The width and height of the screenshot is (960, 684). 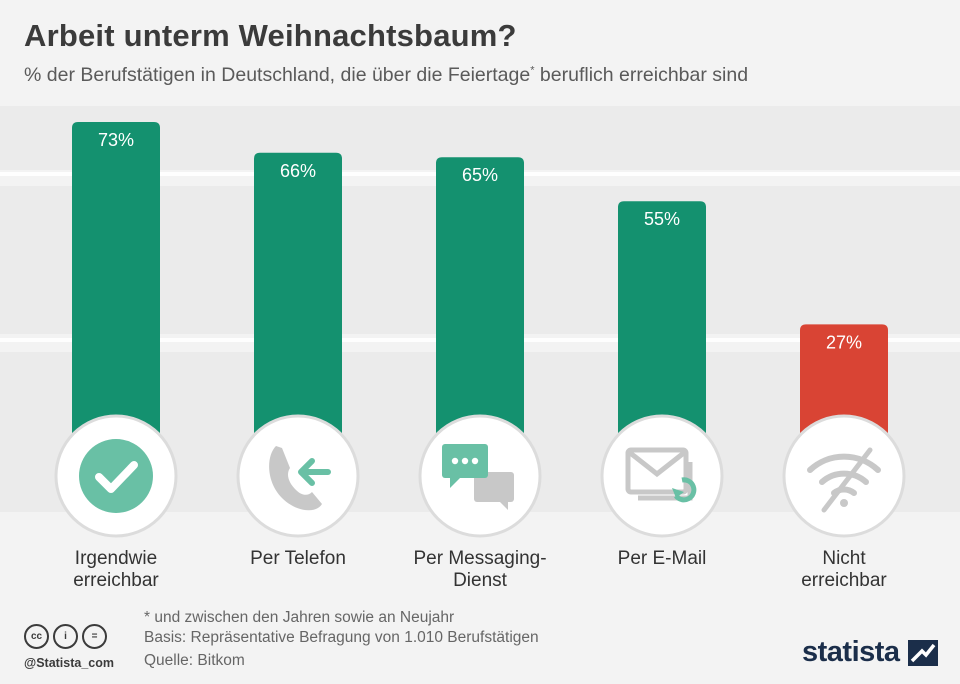 What do you see at coordinates (270, 35) in the screenshot?
I see `chart-title: Arbeit unterm Weihnachtsbaum?` at bounding box center [270, 35].